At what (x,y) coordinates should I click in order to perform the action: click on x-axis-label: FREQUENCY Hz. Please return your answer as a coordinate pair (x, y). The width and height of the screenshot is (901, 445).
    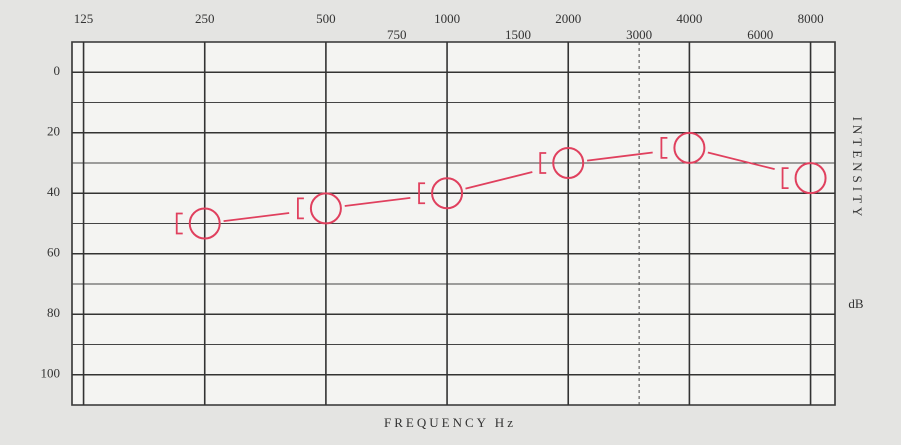
    Looking at the image, I should click on (450, 422).